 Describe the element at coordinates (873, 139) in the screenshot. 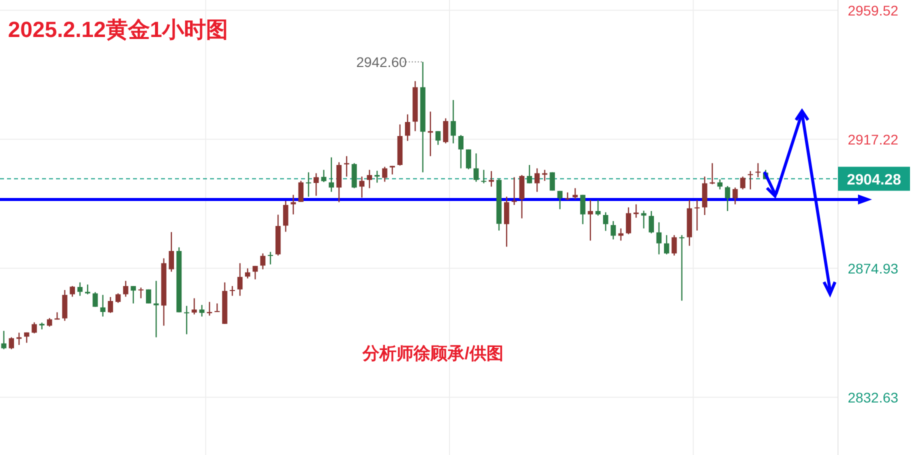

I see `y-tick-label: 2917.22` at that location.